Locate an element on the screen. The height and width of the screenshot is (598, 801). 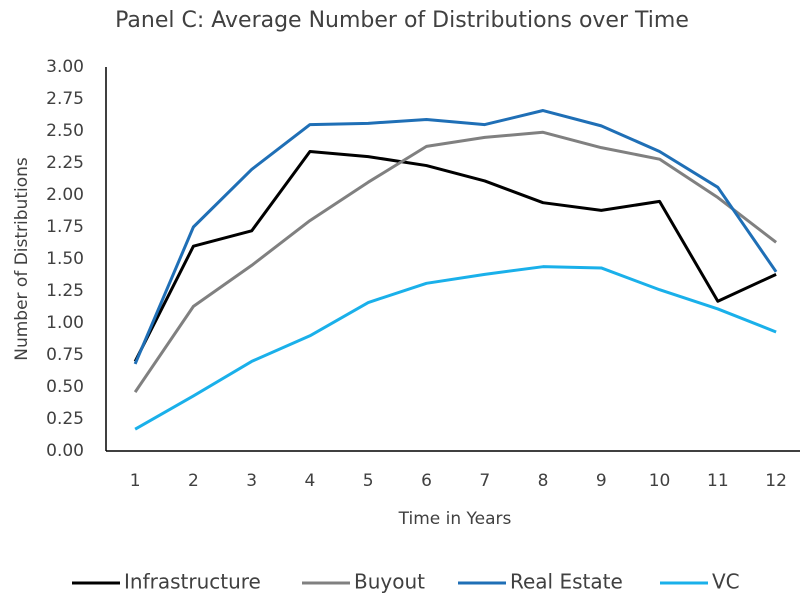
legend-label: Real Estate is located at coordinates (566, 582).